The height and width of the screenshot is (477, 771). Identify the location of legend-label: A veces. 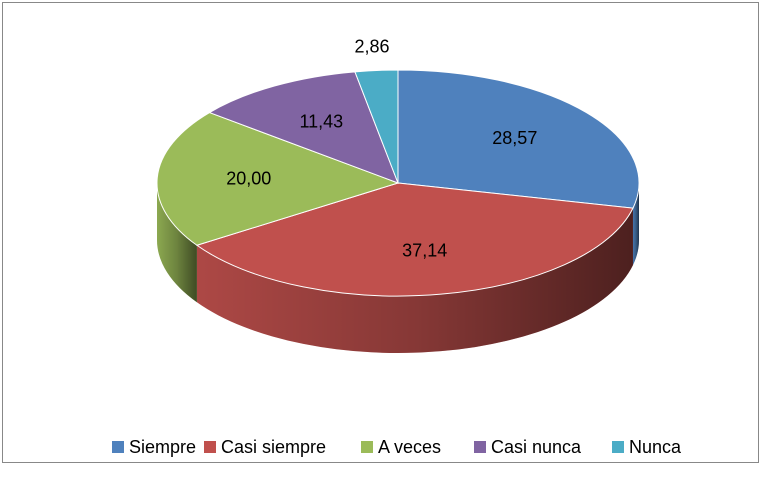
(409, 447).